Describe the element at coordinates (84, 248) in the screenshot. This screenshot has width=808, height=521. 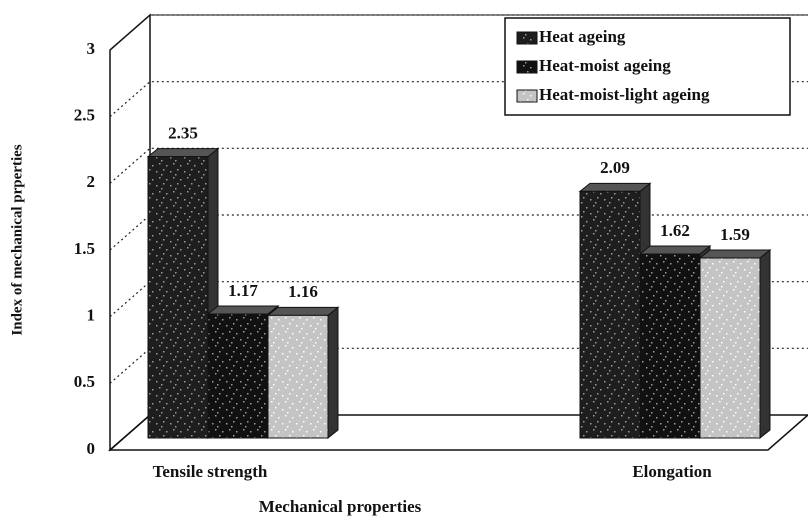
I see `y-tick-label: 1.5` at that location.